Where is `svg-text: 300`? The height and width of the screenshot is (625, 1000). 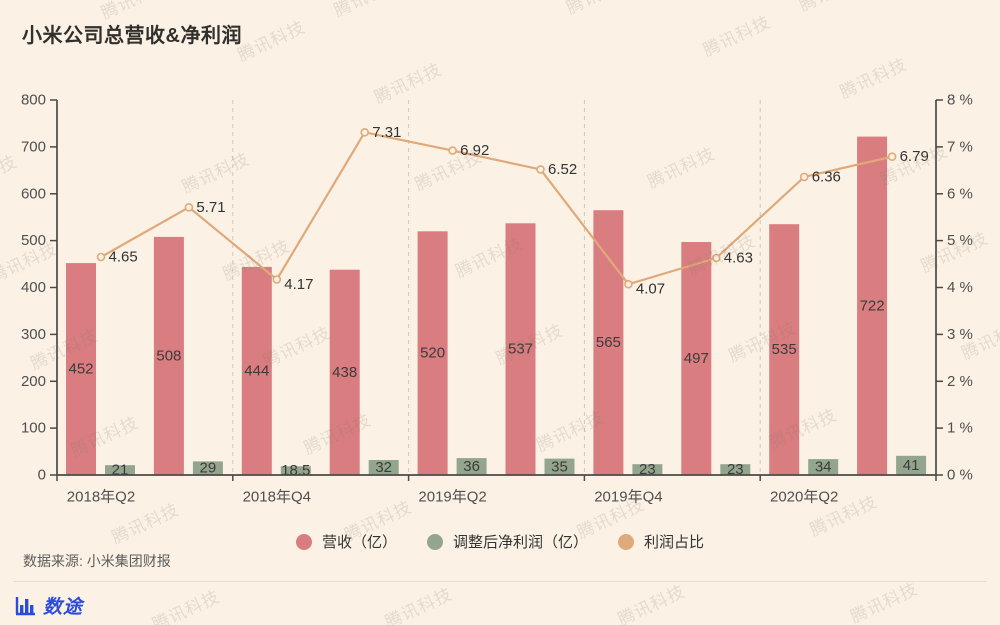 svg-text: 300 is located at coordinates (33, 334).